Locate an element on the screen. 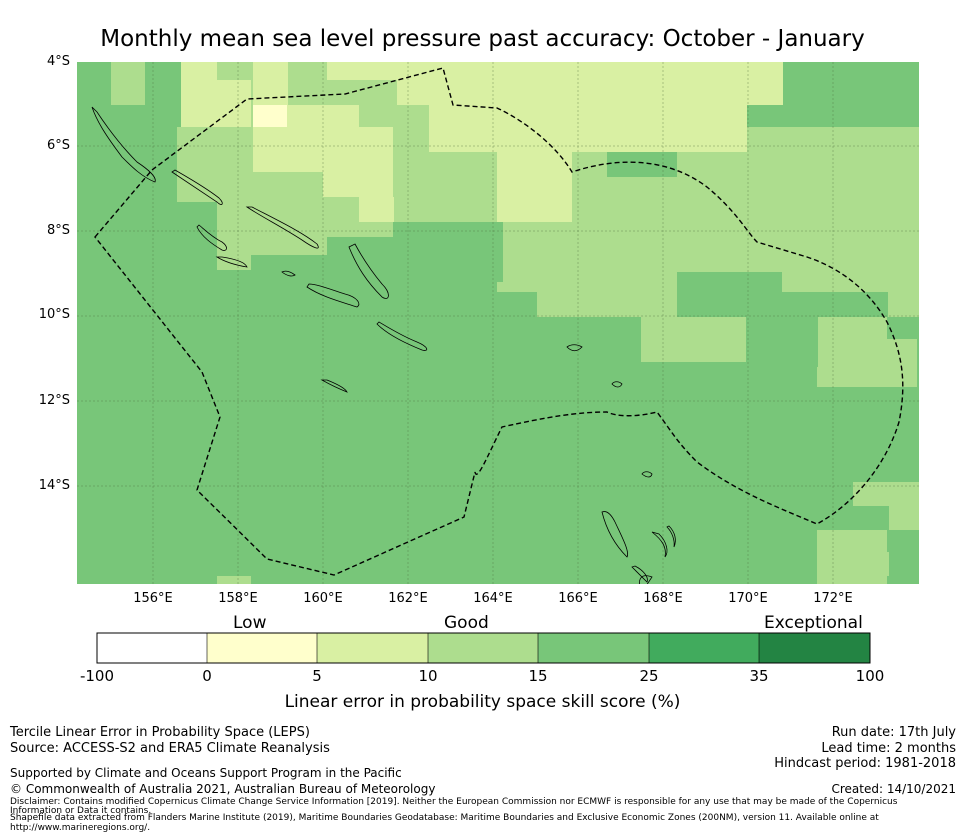 The image size is (965, 839). footer-disclaimer-cont: Information or Data it contains. is located at coordinates (81, 811).